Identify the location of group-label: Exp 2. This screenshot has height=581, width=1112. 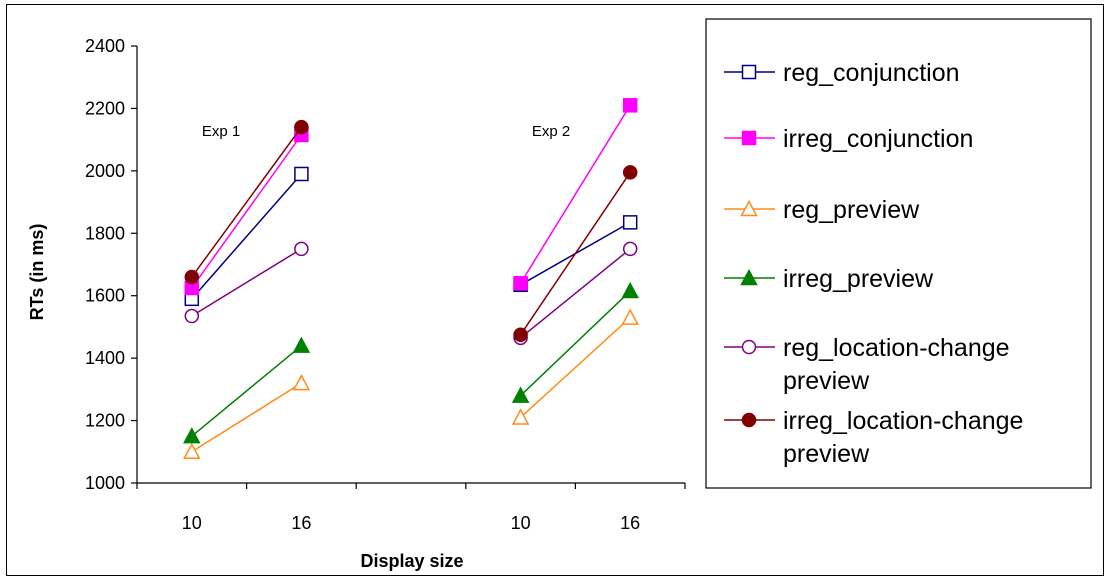
(551, 131).